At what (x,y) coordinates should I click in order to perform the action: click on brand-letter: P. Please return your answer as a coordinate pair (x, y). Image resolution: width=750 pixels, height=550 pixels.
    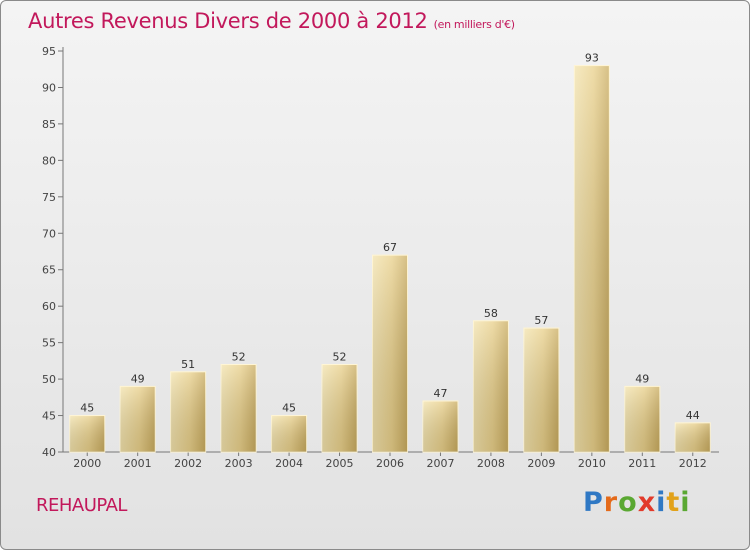
    Looking at the image, I should click on (593, 502).